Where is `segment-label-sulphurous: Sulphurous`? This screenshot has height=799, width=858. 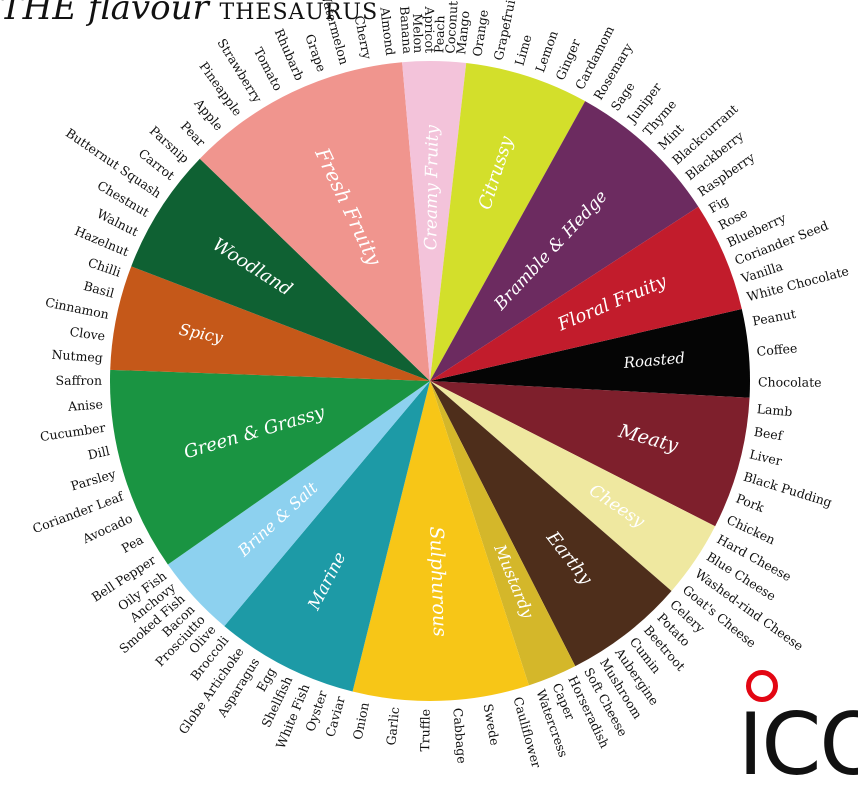 segment-label-sulphurous: Sulphurous is located at coordinates (438, 581).